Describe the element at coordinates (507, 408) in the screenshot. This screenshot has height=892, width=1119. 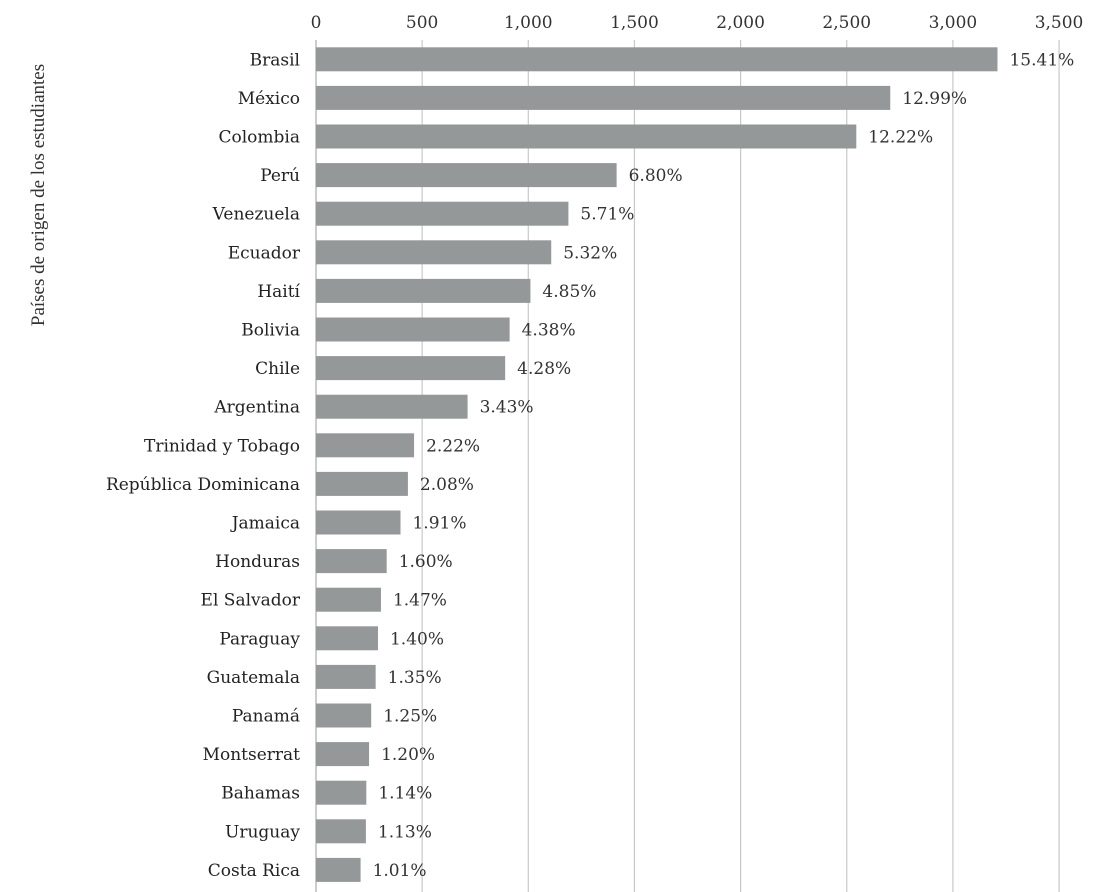
I see `data-label: 3.43%` at that location.